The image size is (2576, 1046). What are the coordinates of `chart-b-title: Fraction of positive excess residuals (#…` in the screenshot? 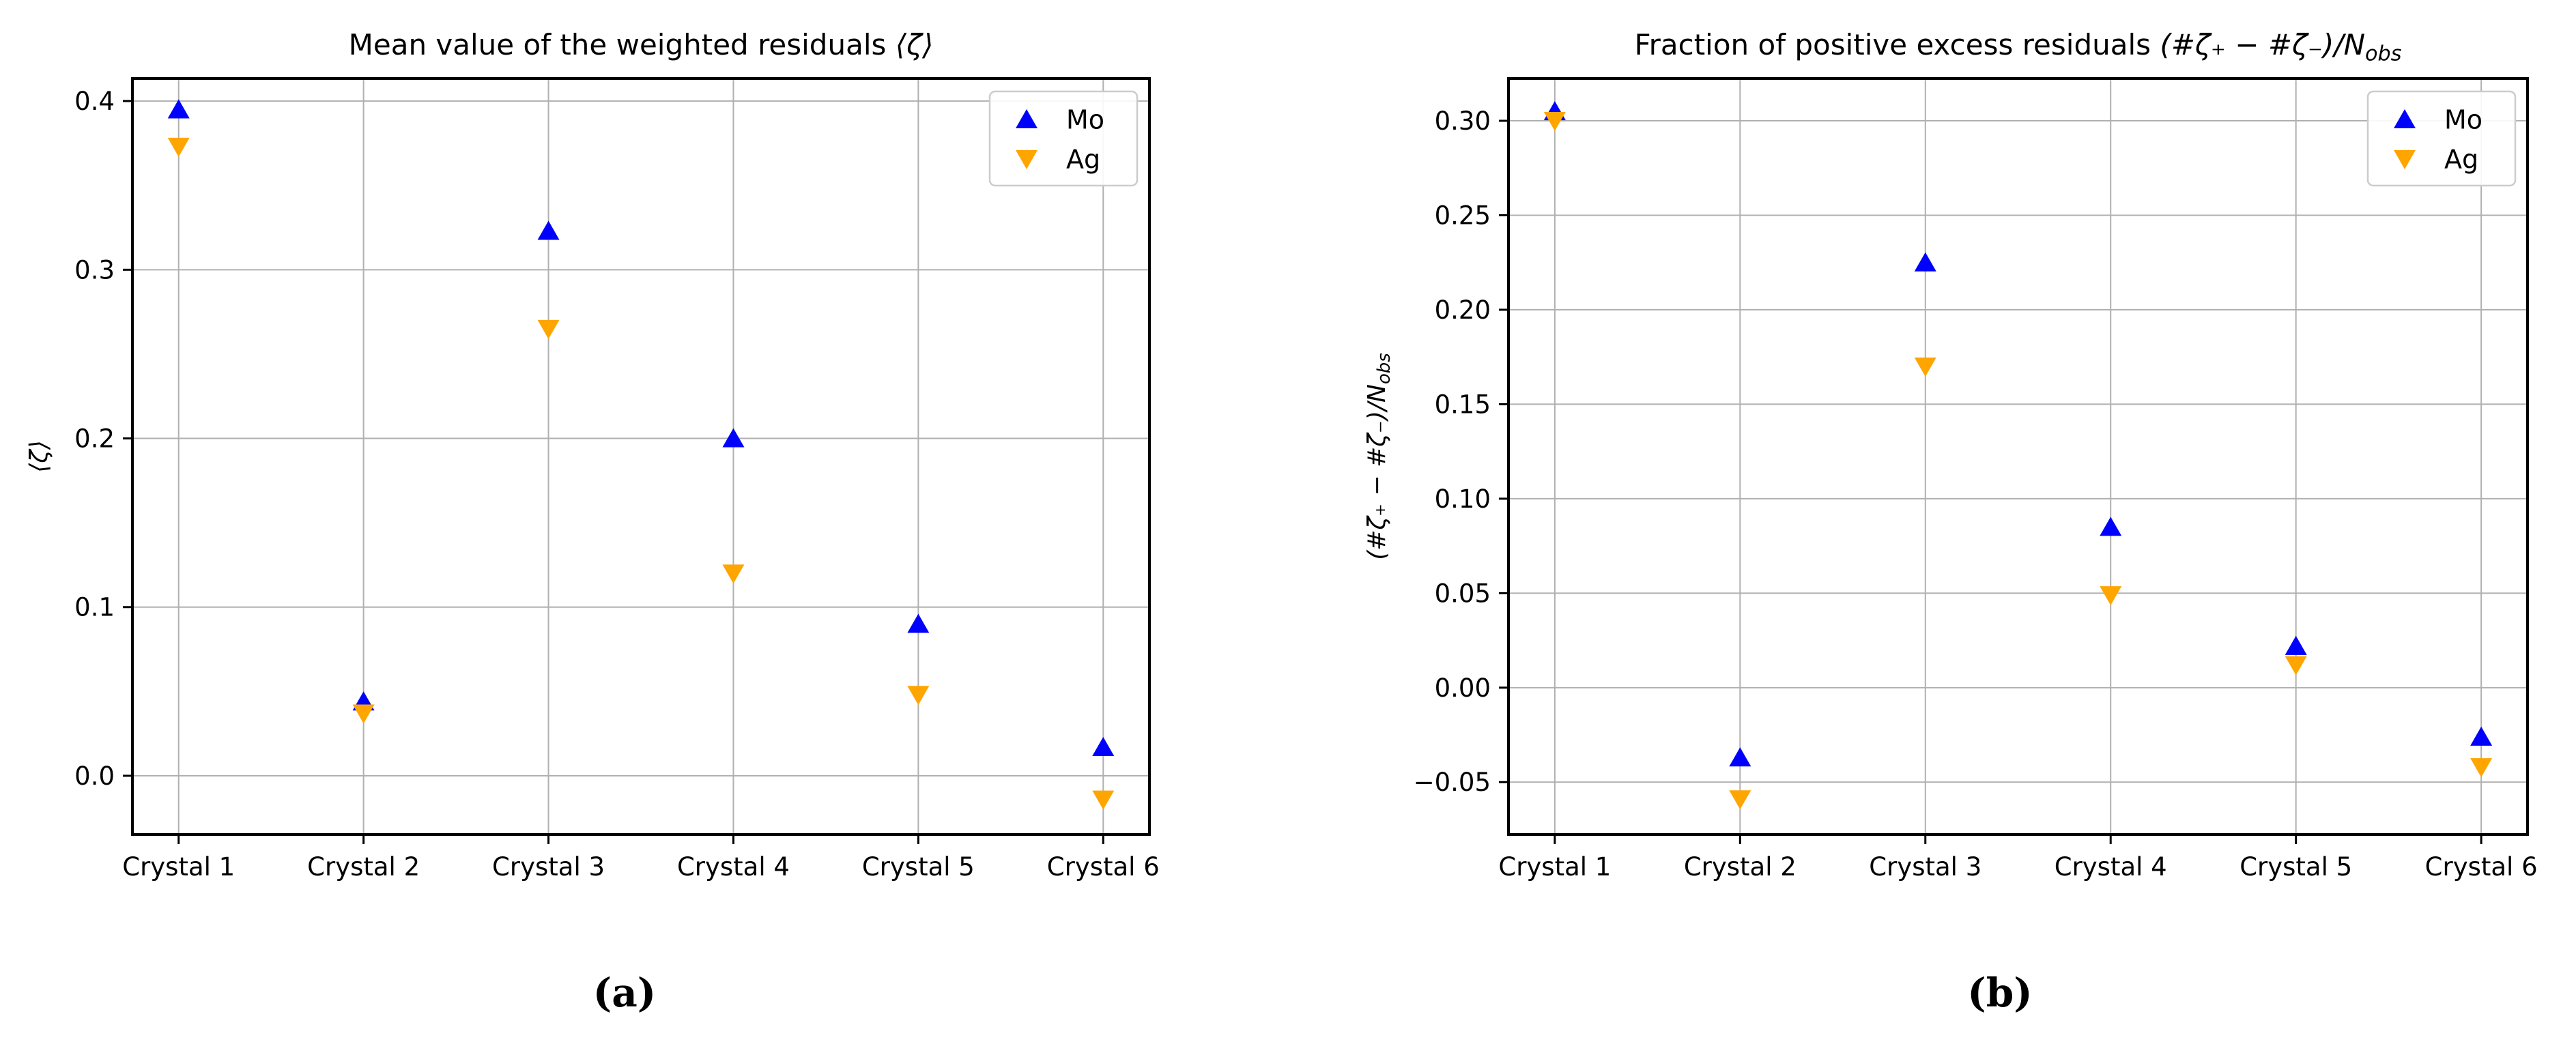 It's located at (2018, 49).